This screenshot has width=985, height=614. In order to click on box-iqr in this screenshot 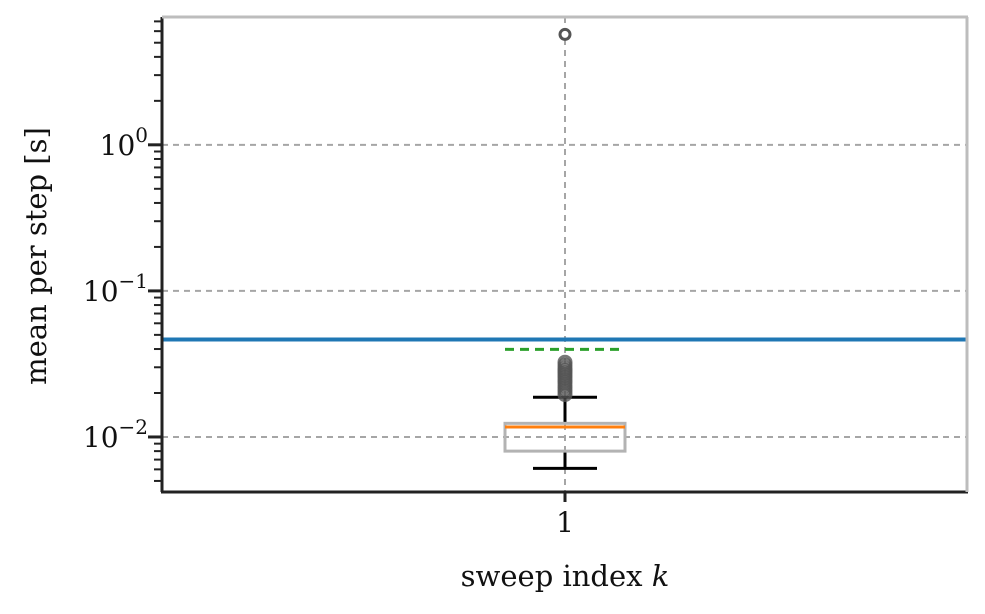, I will do `click(565, 437)`.